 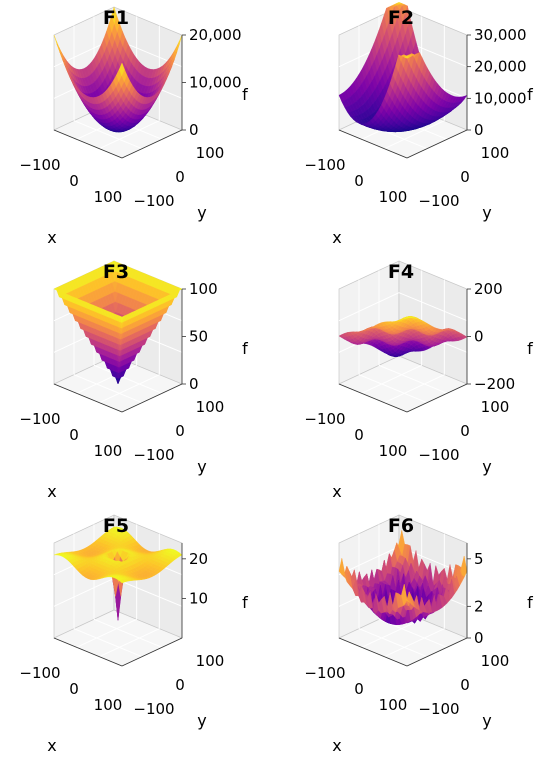 I want to click on z-tick-label: 20, so click(x=198, y=559).